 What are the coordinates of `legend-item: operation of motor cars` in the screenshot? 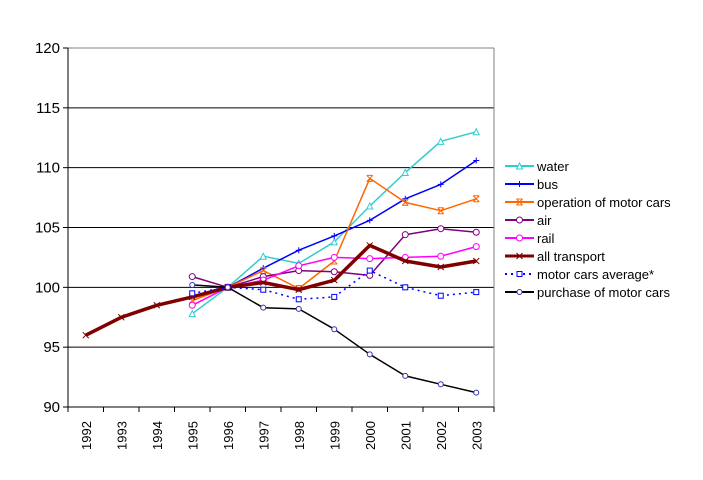 It's located at (588, 202).